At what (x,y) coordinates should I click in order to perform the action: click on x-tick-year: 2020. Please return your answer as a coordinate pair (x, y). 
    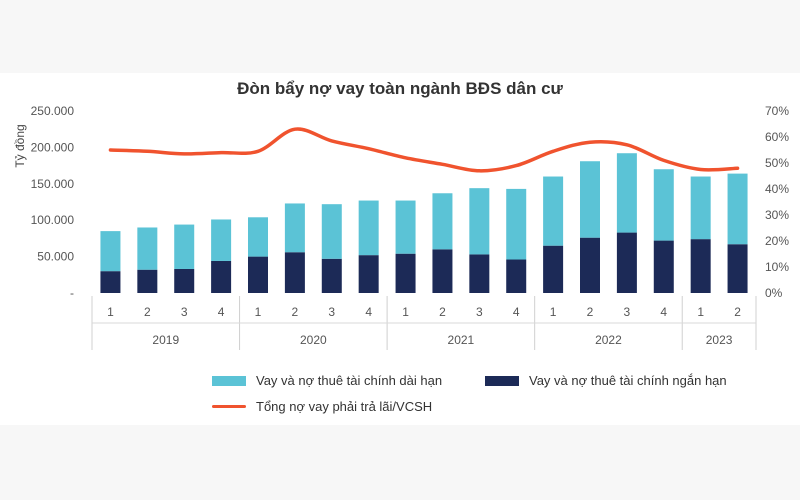
    Looking at the image, I should click on (313, 340).